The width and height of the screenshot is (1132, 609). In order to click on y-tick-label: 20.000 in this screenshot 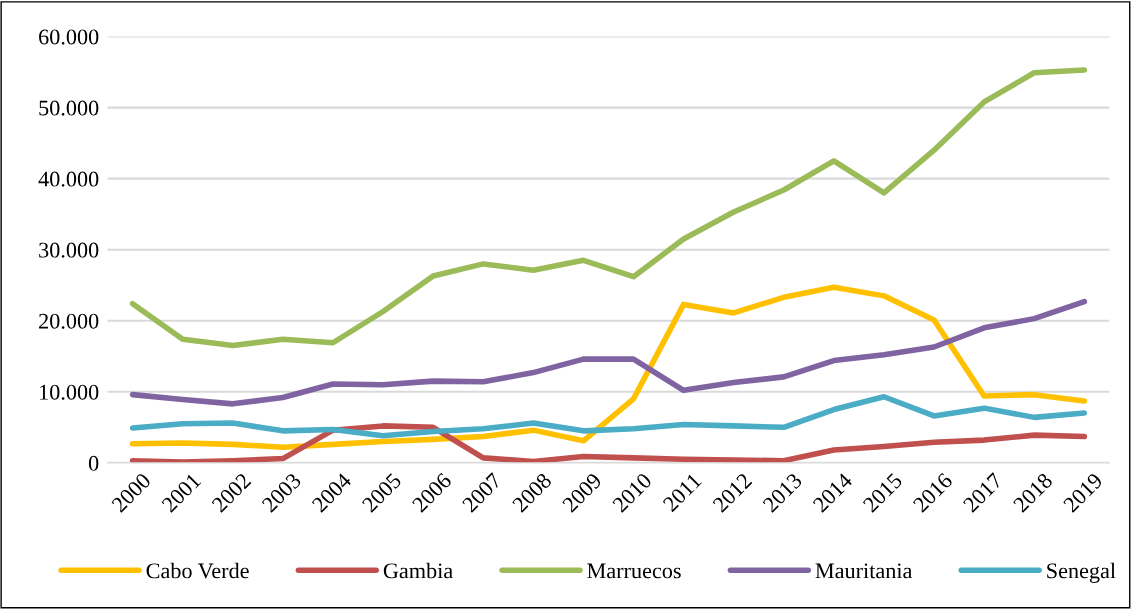, I will do `click(69, 321)`.